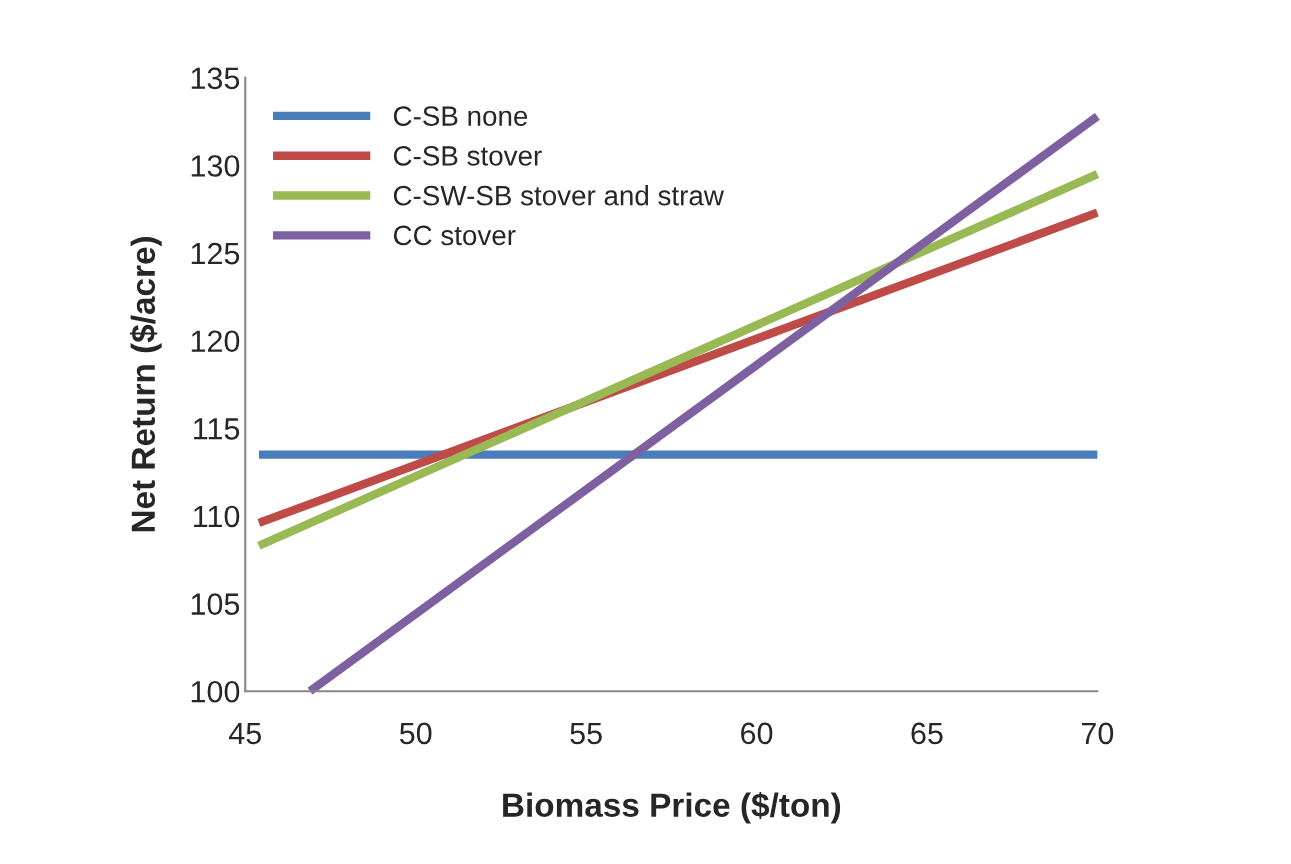  I want to click on x-tick-label: 50, so click(415, 733).